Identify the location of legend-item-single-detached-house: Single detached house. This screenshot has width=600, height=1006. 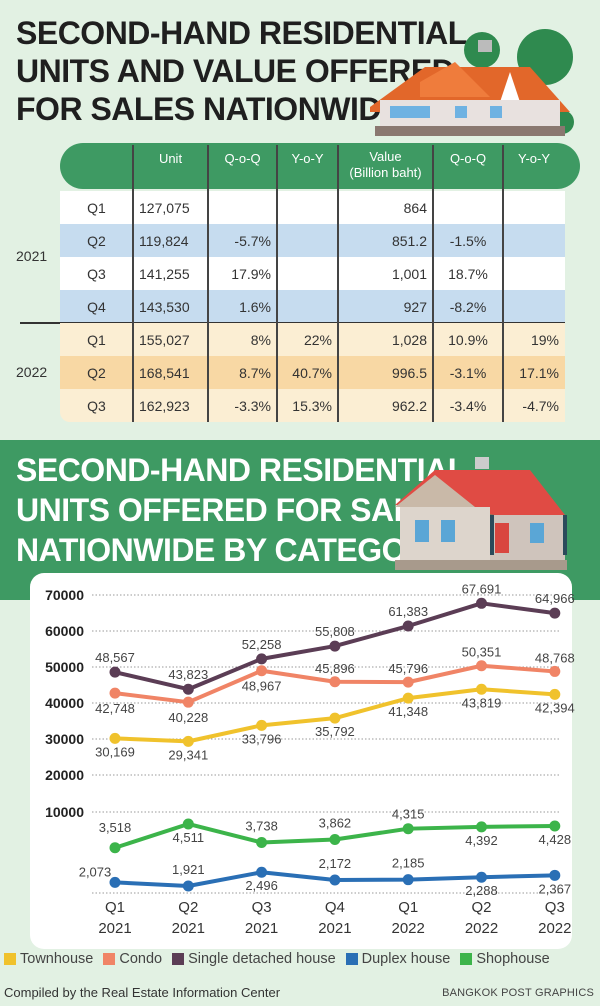
(254, 959).